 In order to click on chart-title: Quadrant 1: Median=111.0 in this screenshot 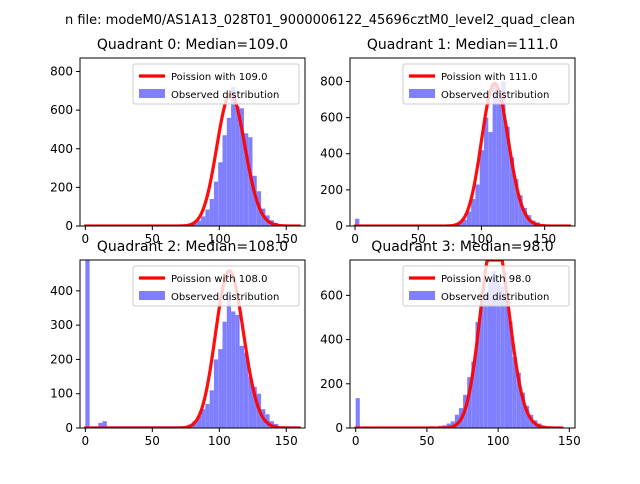, I will do `click(462, 45)`.